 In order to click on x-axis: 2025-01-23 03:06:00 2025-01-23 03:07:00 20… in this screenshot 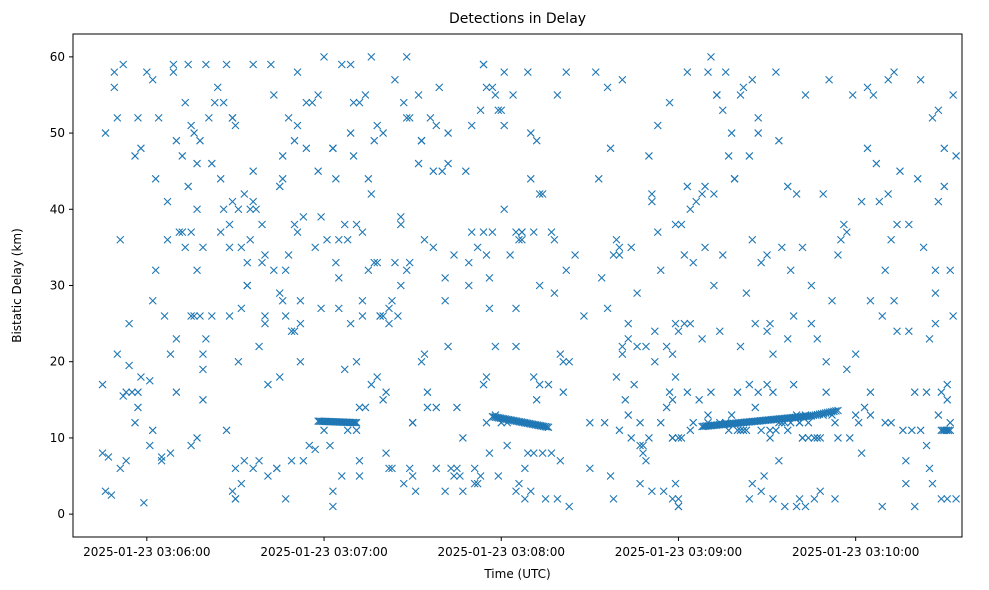, I will do `click(501, 548)`.